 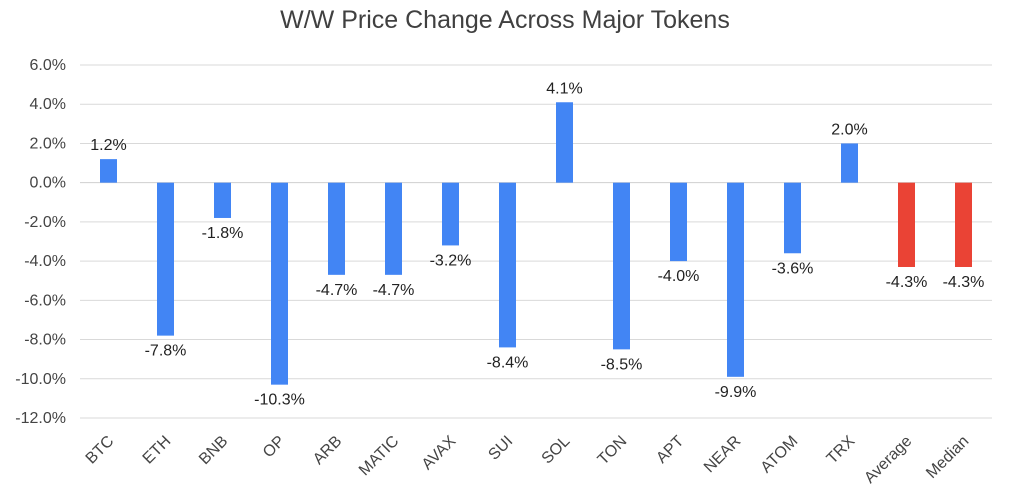 What do you see at coordinates (157, 450) in the screenshot?
I see `x-tick-label: ETH` at bounding box center [157, 450].